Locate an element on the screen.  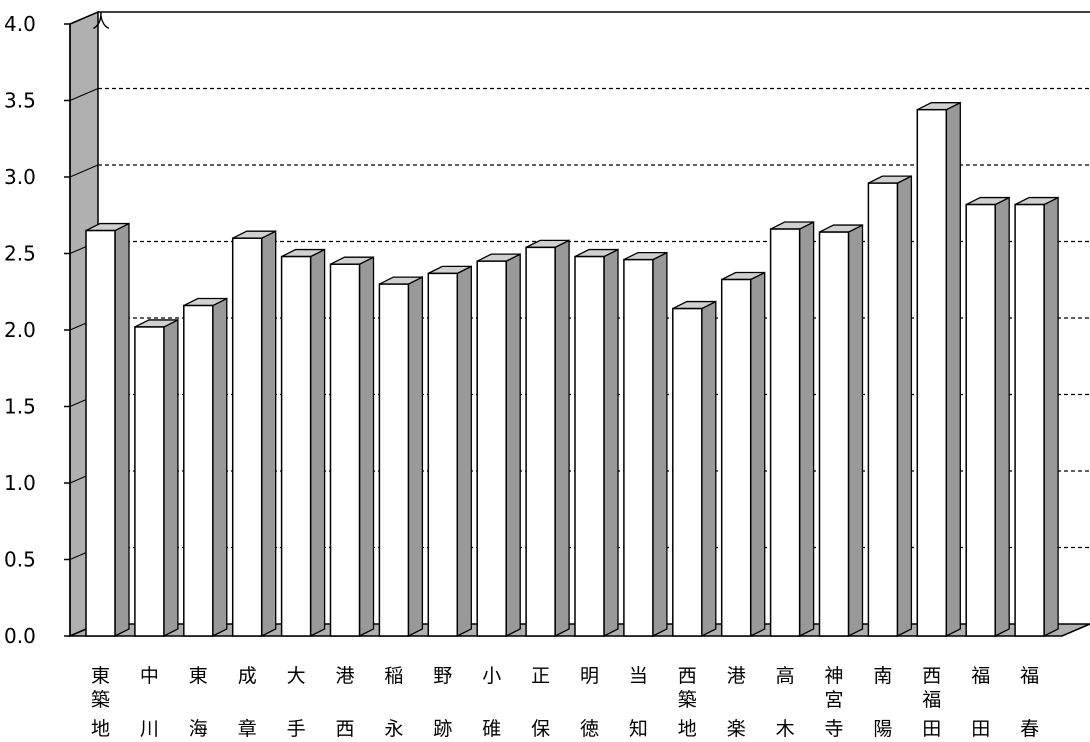
x-category-label: 東海 is located at coordinates (198, 702).